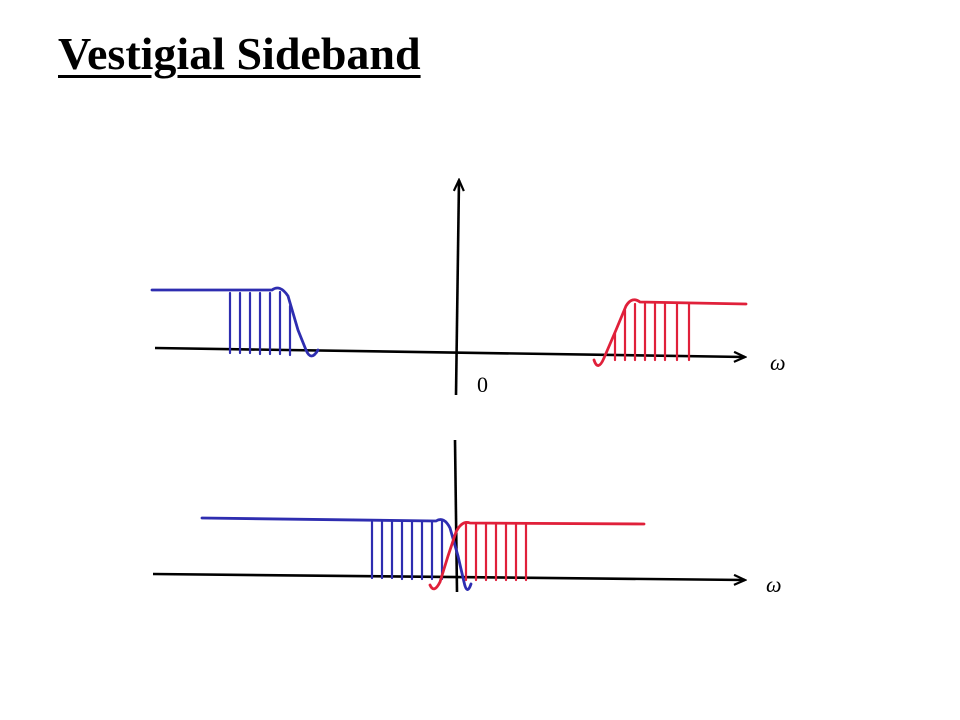 The width and height of the screenshot is (960, 720). I want to click on bottom-positive-band-outline, so click(537, 556).